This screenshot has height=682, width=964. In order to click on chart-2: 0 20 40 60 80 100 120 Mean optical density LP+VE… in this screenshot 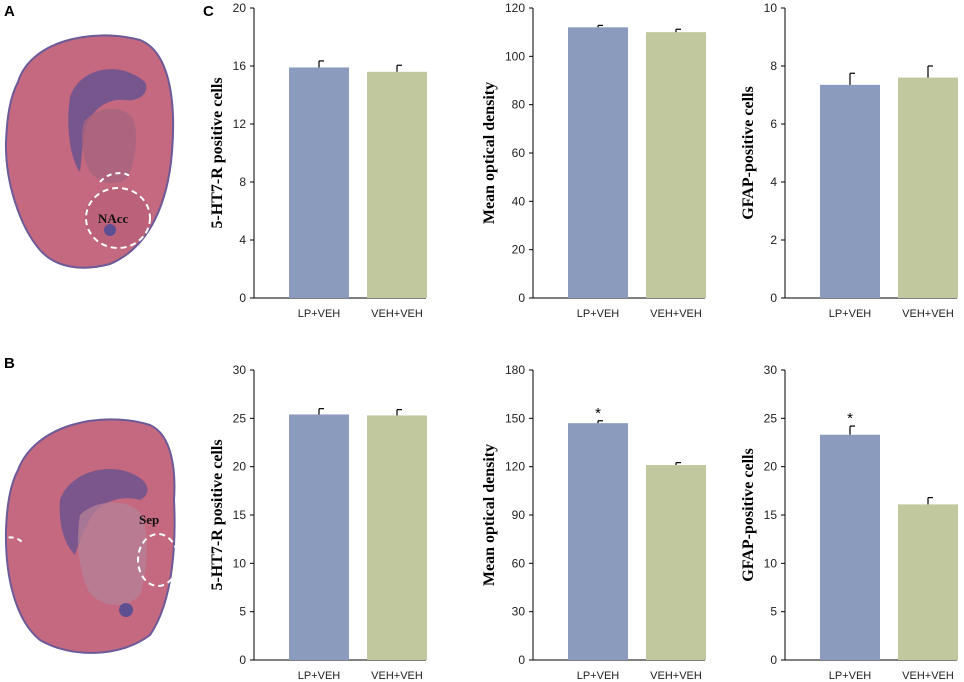, I will do `click(593, 160)`.